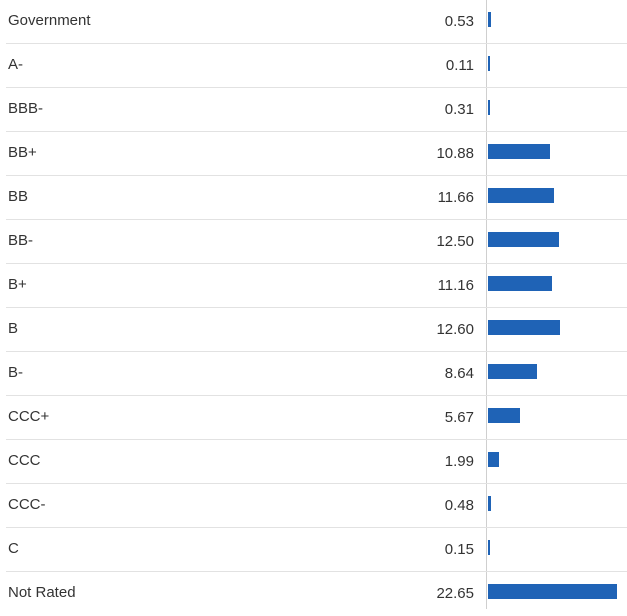 The image size is (627, 616). What do you see at coordinates (313, 286) in the screenshot?
I see `chart-row: B+ 11.16` at bounding box center [313, 286].